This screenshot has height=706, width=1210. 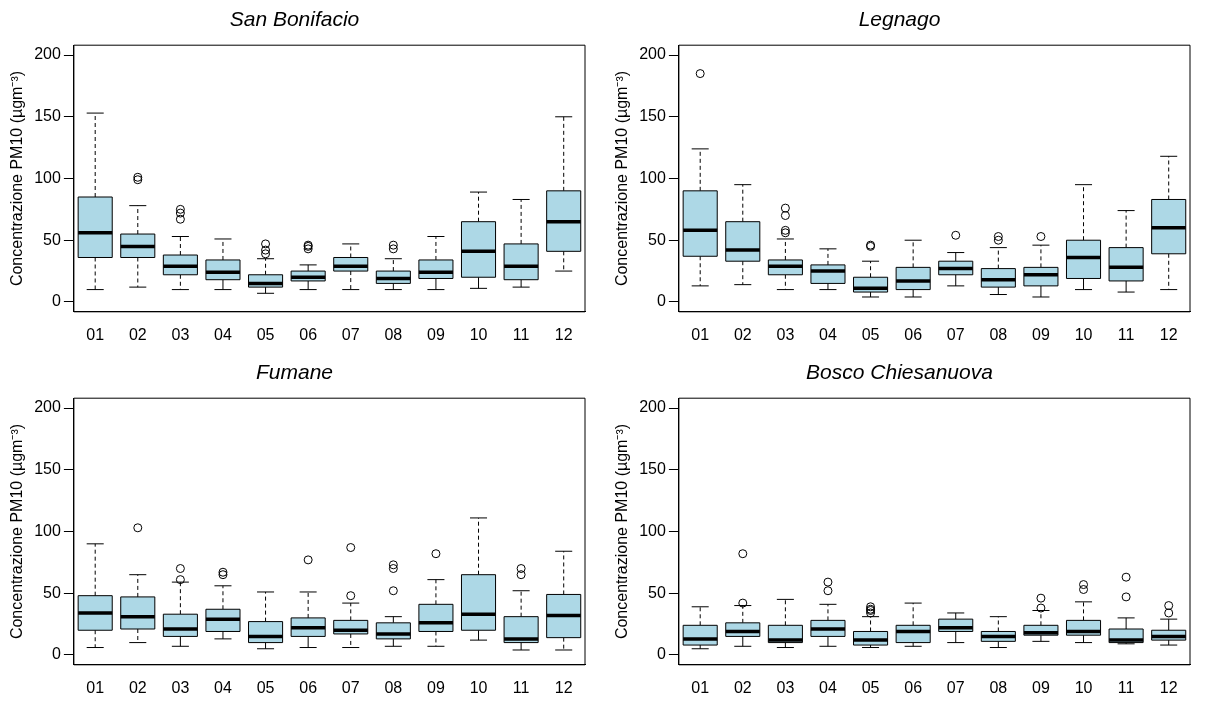 What do you see at coordinates (294, 19) in the screenshot?
I see `chart-title: San Bonifacio` at bounding box center [294, 19].